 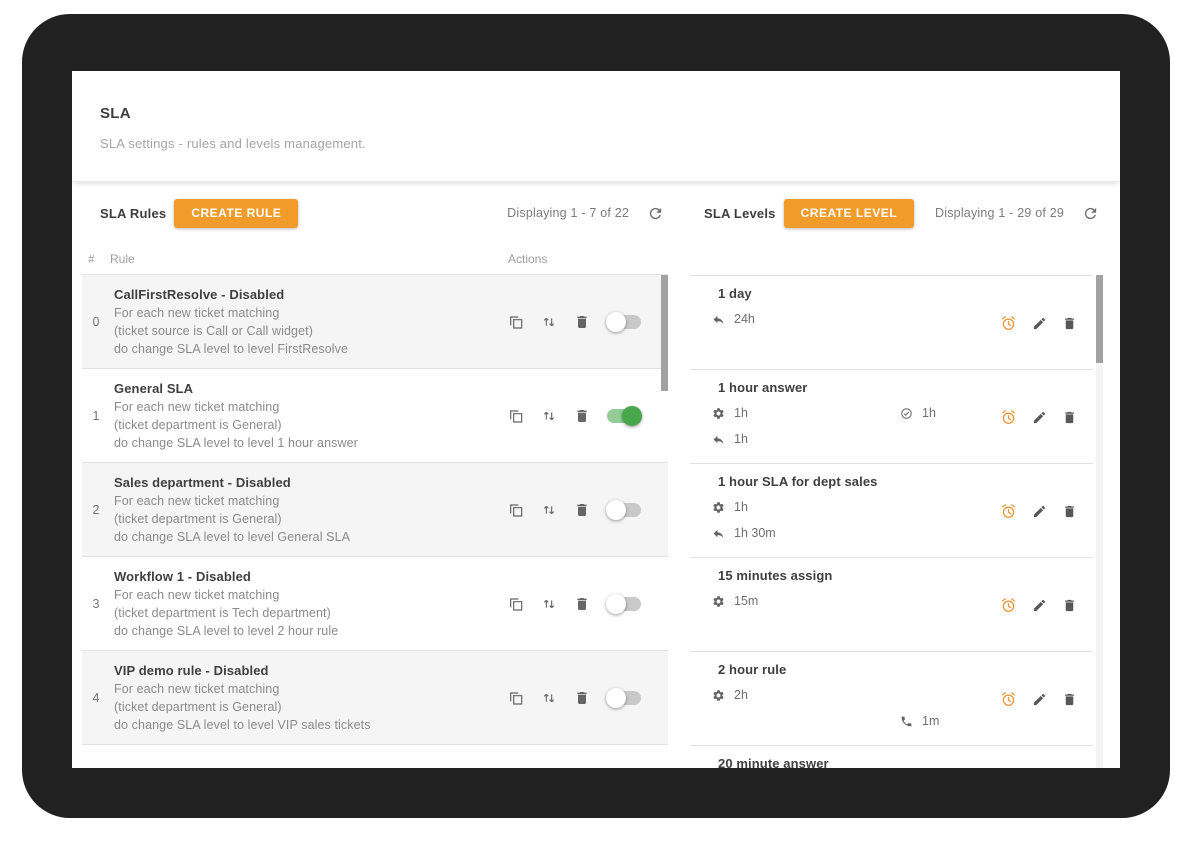 I want to click on column-header-actions: Actions, so click(x=528, y=259).